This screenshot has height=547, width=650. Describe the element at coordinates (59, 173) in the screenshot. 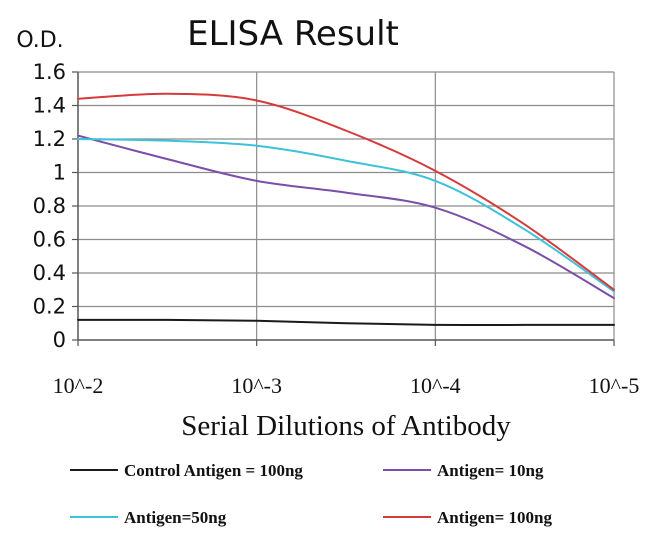

I see `y-tick-label: 1` at that location.